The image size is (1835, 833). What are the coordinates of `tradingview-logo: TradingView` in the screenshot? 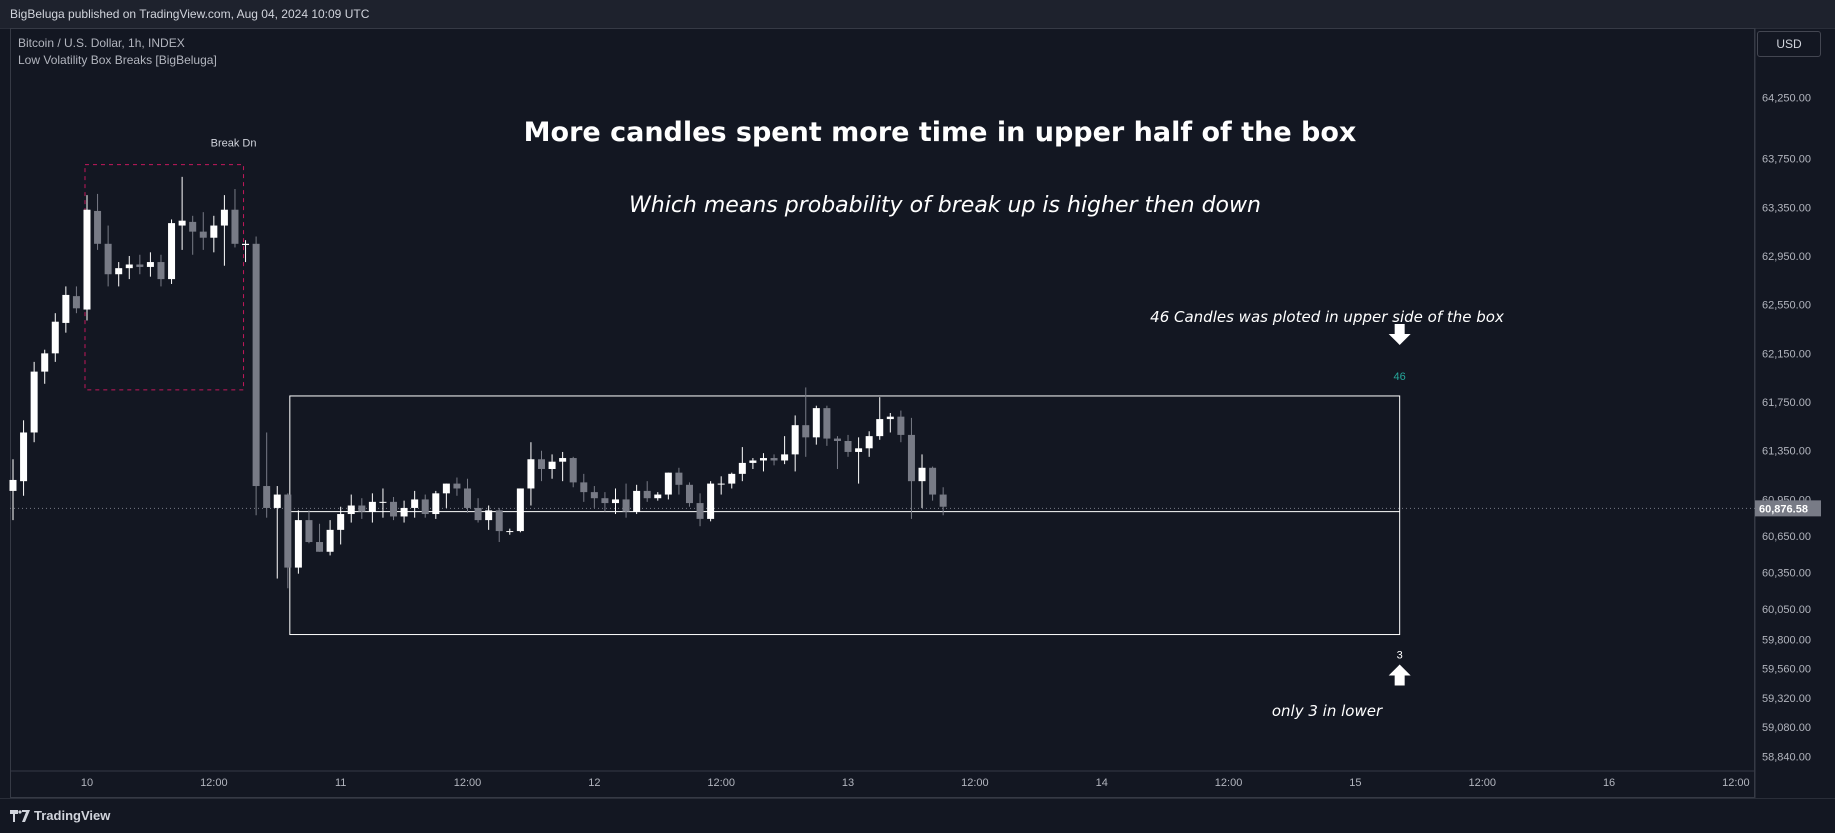 It's located at (60, 815).